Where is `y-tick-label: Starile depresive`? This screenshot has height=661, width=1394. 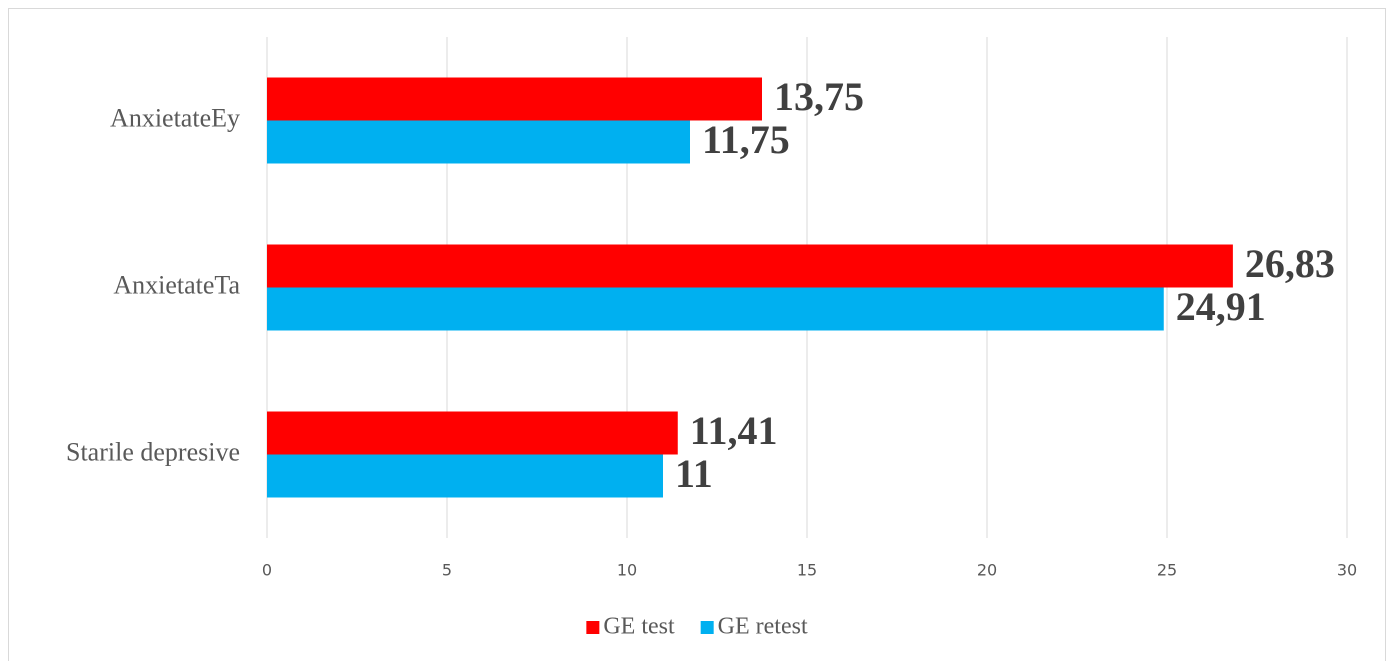 y-tick-label: Starile depresive is located at coordinates (153, 451).